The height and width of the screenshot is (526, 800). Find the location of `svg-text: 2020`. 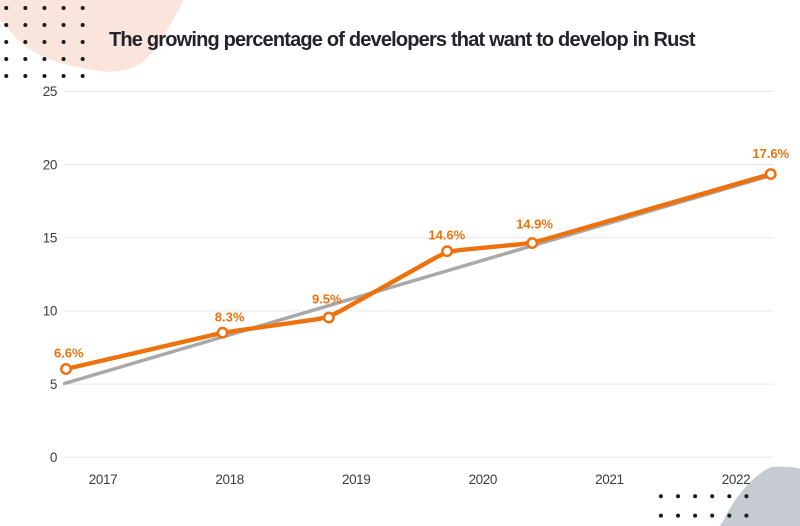

svg-text: 2020 is located at coordinates (483, 479).